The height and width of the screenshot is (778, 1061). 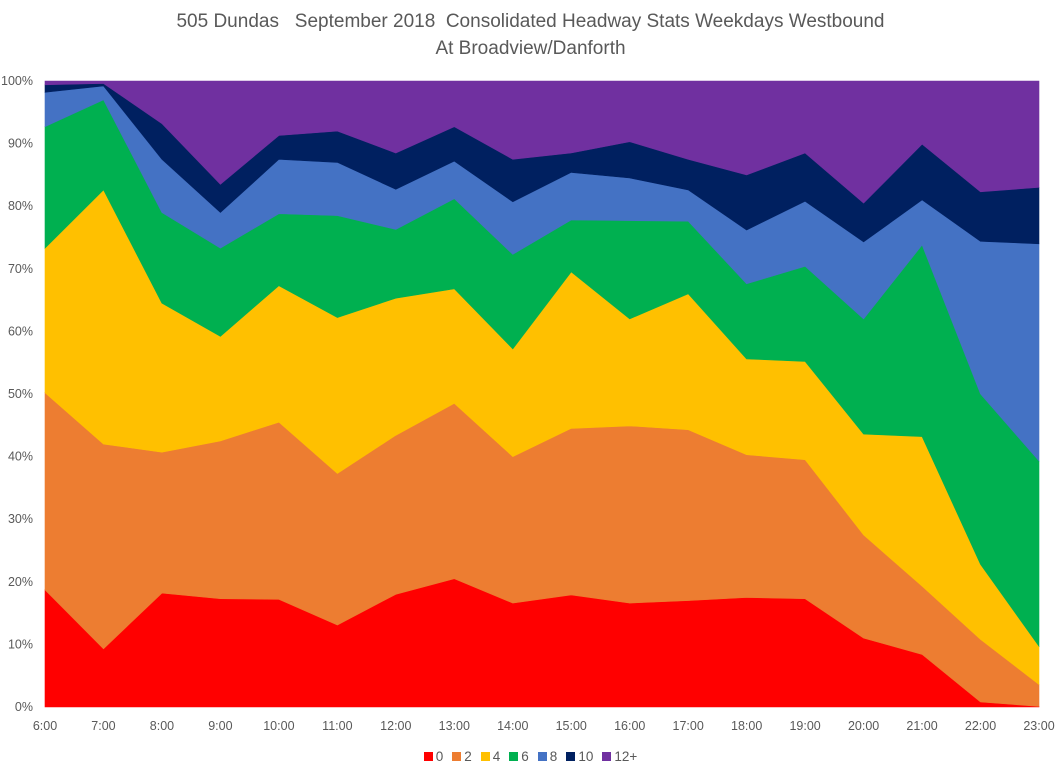 I want to click on legend-item: 6, so click(x=519, y=756).